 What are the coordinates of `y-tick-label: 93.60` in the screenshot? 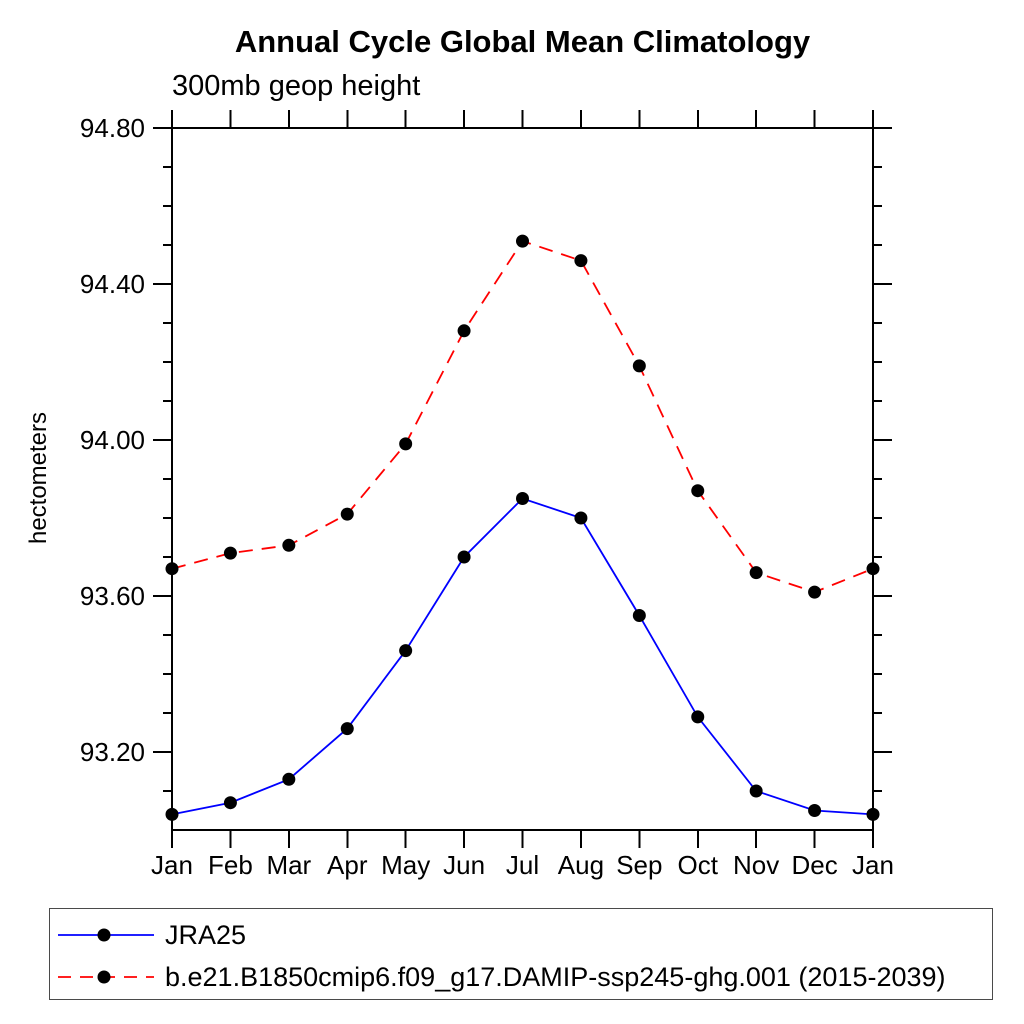 It's located at (112, 596).